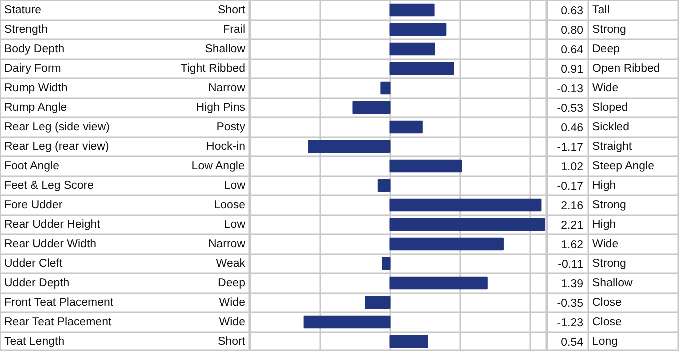 Image resolution: width=679 pixels, height=351 pixels. What do you see at coordinates (572, 284) in the screenshot?
I see `data-label: 1.39` at bounding box center [572, 284].